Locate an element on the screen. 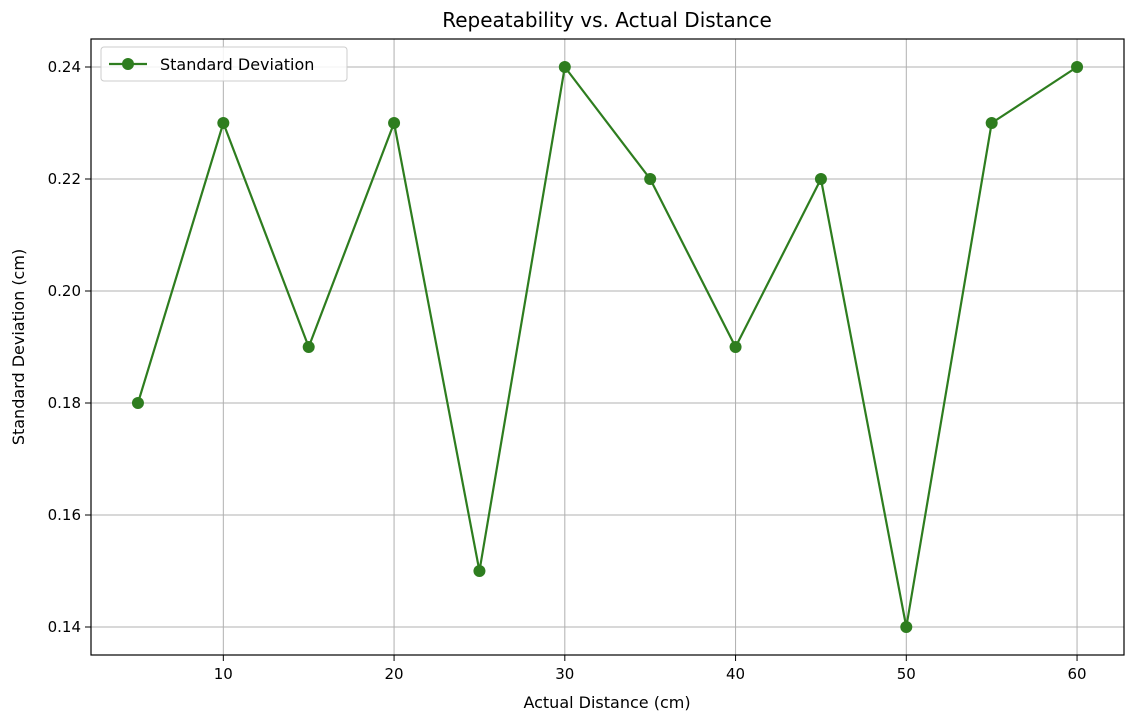 Image resolution: width=1138 pixels, height=726 pixels. y-tick-label: 0.24 is located at coordinates (64, 67).